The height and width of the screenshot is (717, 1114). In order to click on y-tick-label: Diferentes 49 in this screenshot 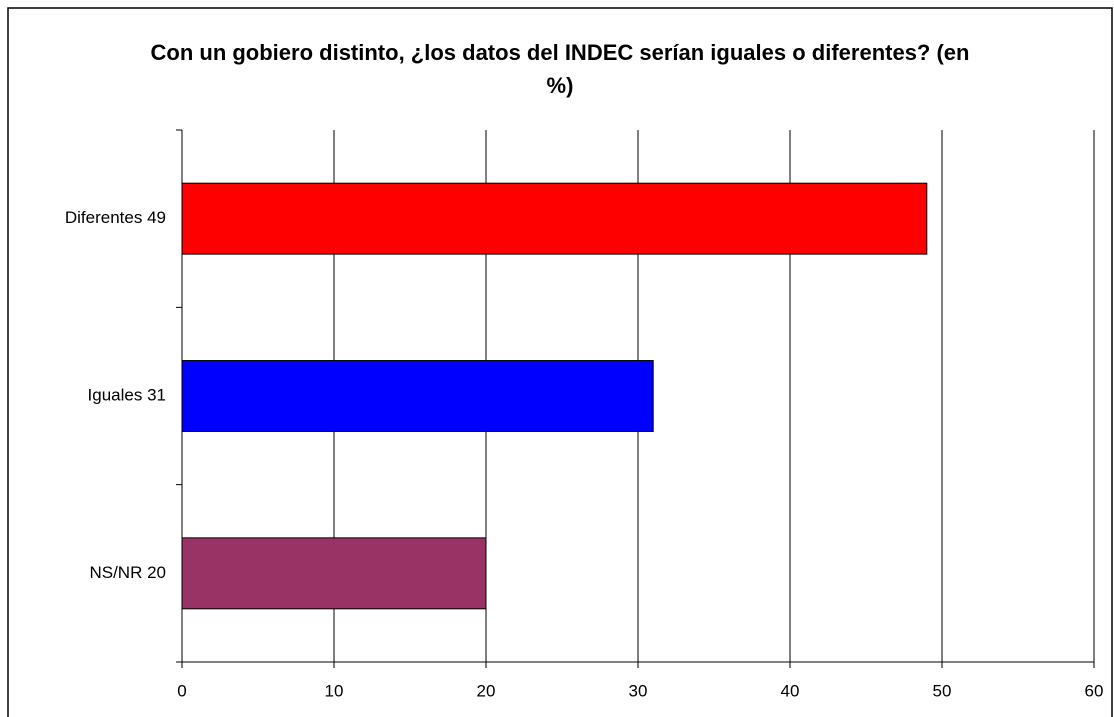, I will do `click(115, 217)`.